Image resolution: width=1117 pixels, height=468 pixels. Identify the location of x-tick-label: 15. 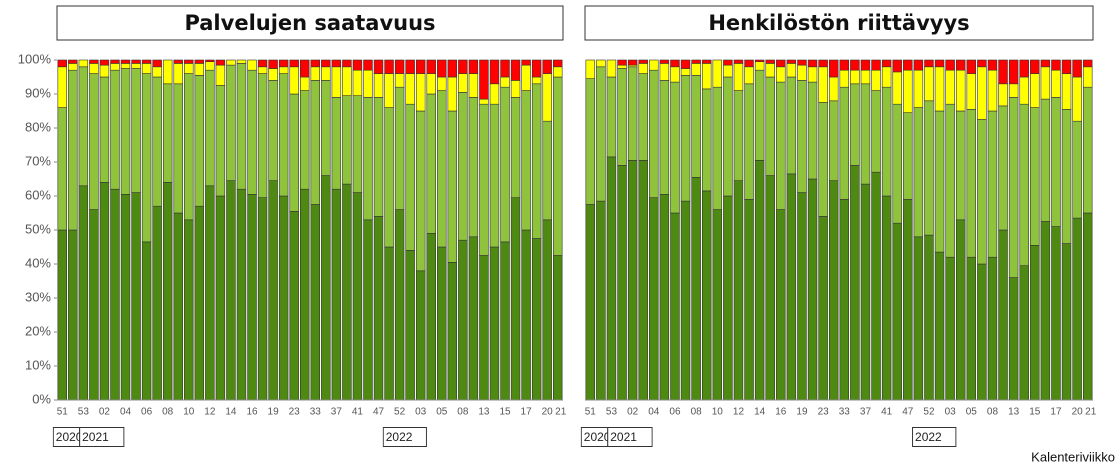
(1035, 412).